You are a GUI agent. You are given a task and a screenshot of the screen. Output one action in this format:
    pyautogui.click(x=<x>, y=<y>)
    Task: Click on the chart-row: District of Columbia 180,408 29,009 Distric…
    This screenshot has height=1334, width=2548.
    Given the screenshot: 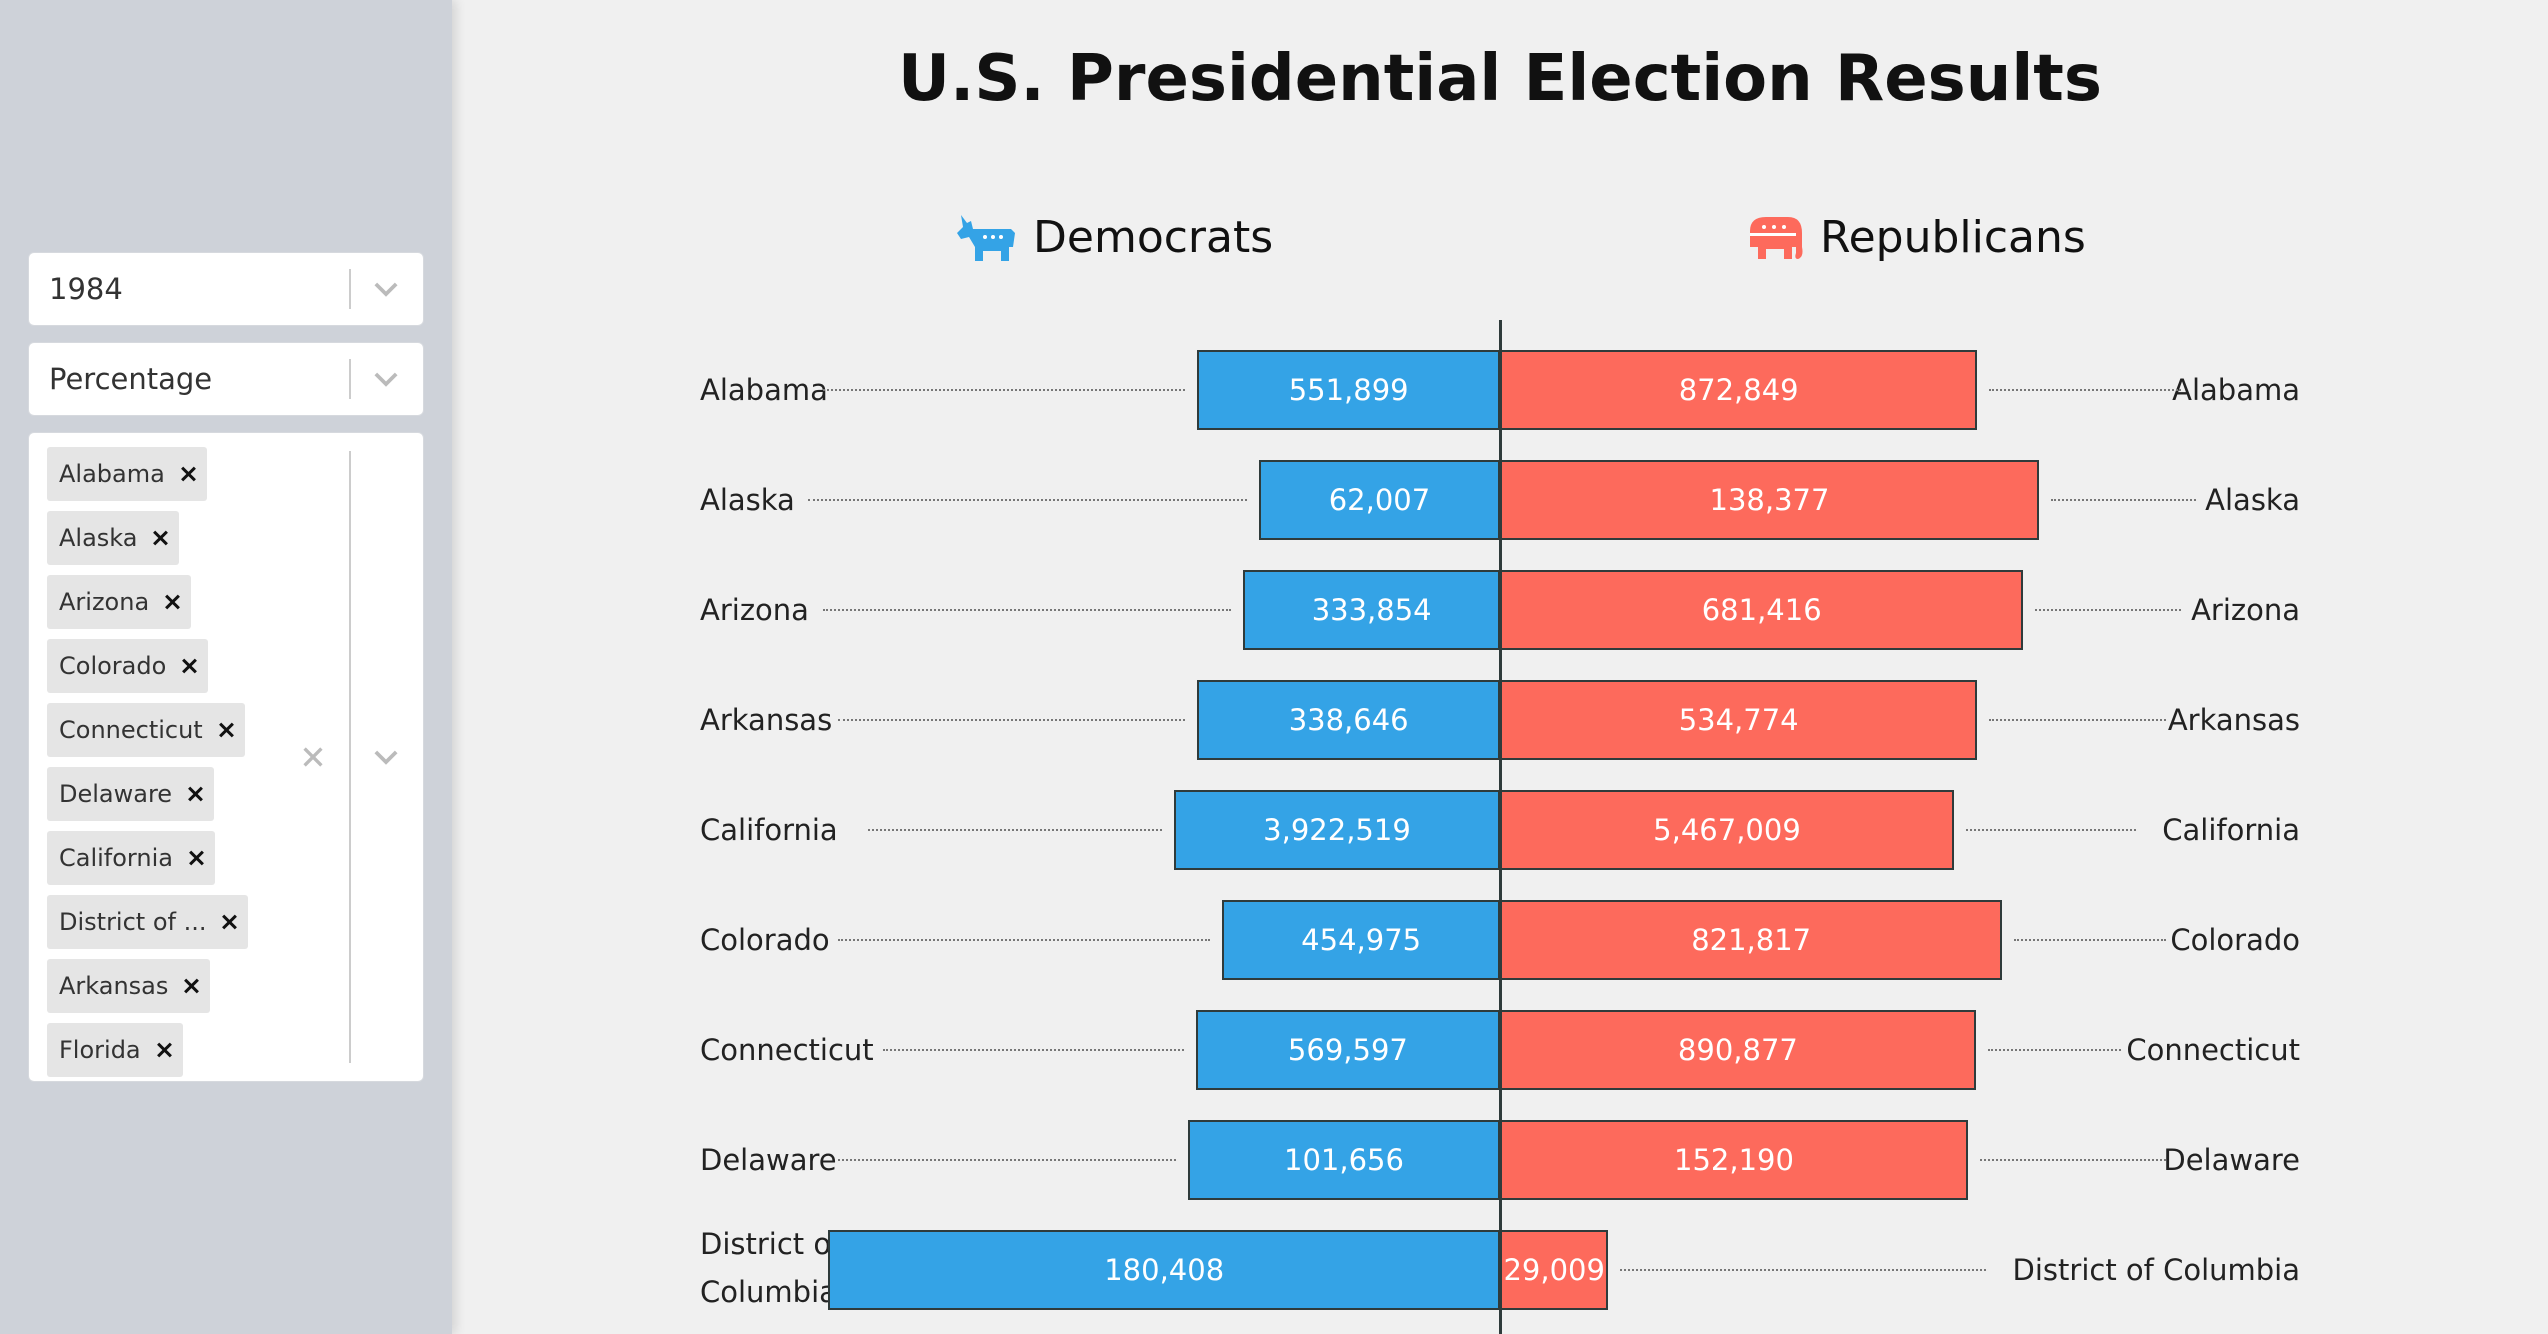 What is the action you would take?
    pyautogui.click(x=1274, y=1268)
    